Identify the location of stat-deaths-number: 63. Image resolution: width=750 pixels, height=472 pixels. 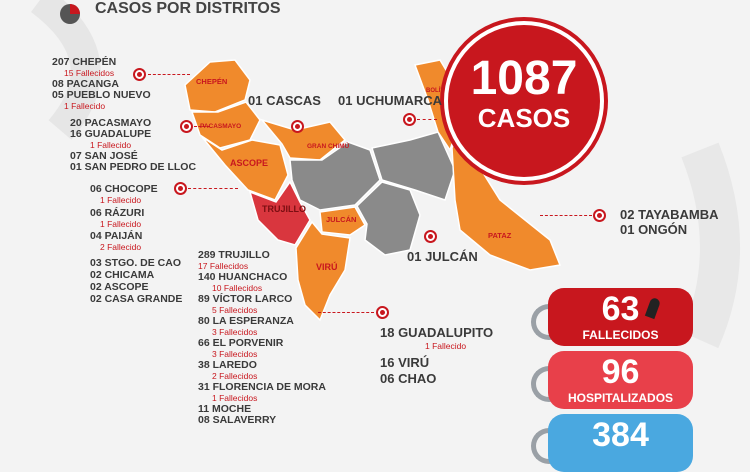
(620, 309).